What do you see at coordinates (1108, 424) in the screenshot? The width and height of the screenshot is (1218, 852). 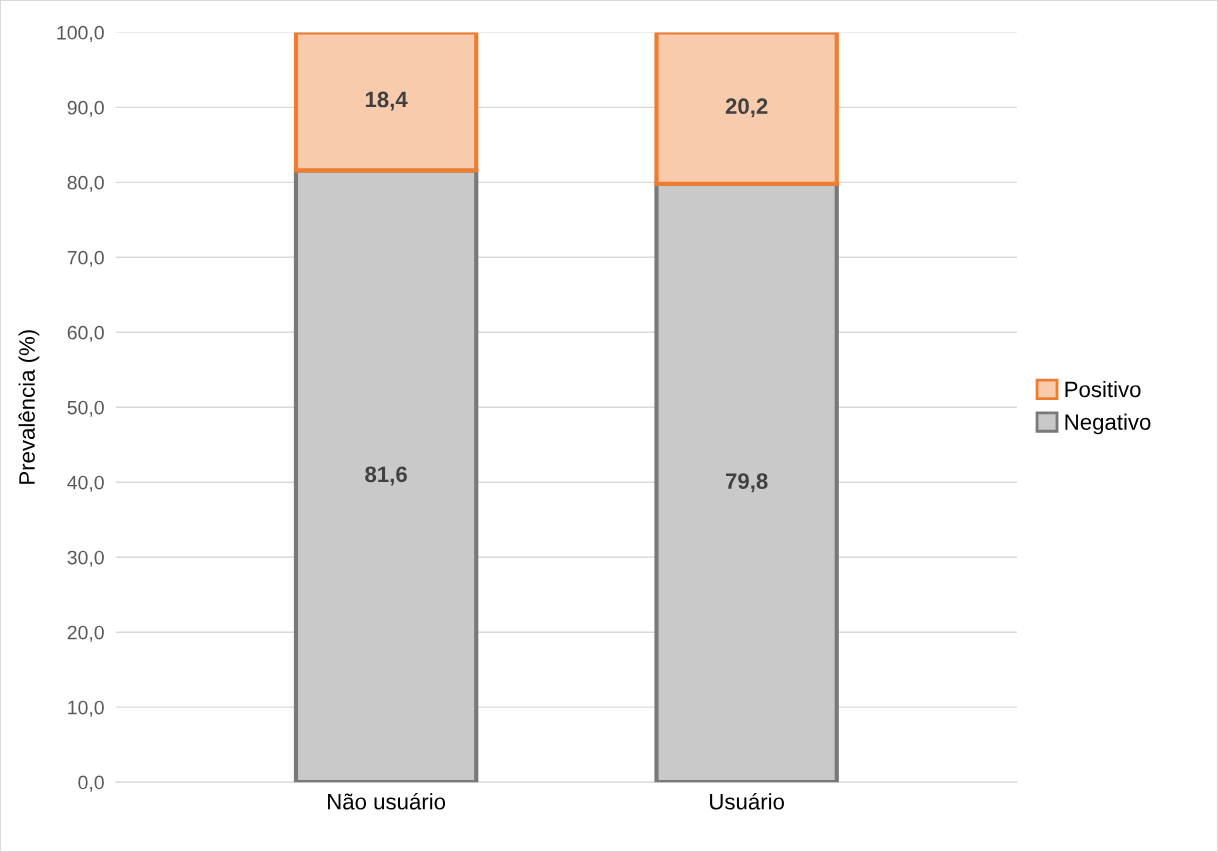 I see `legend-label: Negativo` at bounding box center [1108, 424].